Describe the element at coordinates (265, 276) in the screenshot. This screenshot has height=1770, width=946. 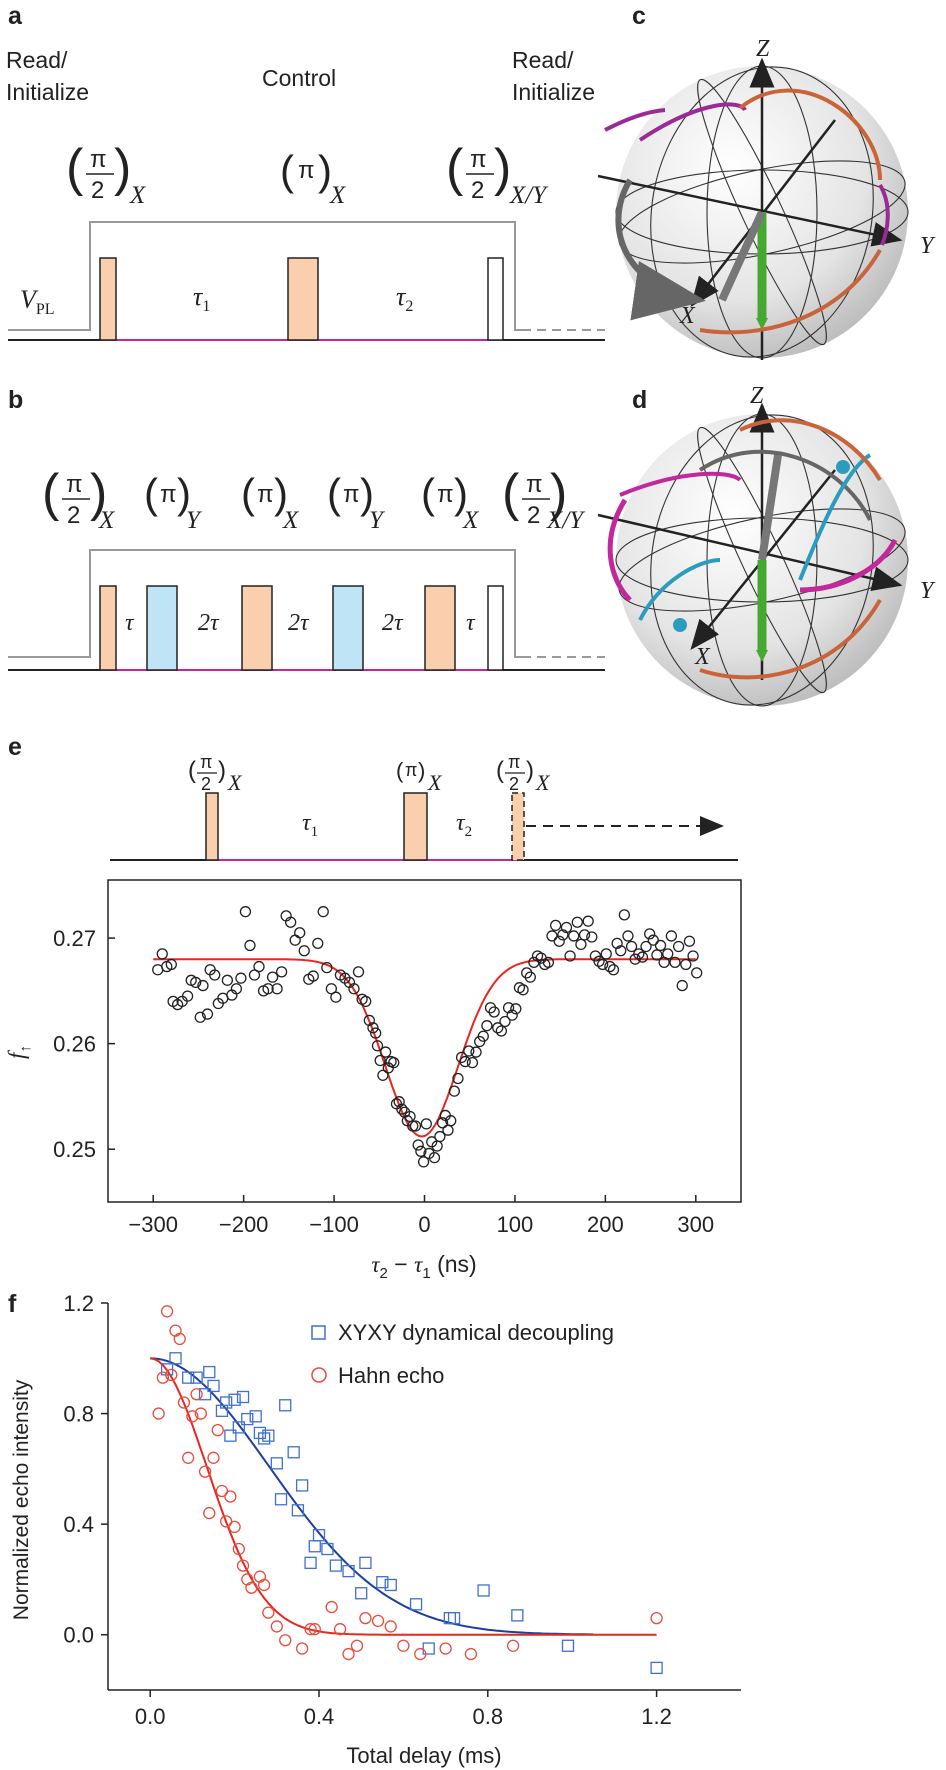
I see `vpl-trace` at that location.